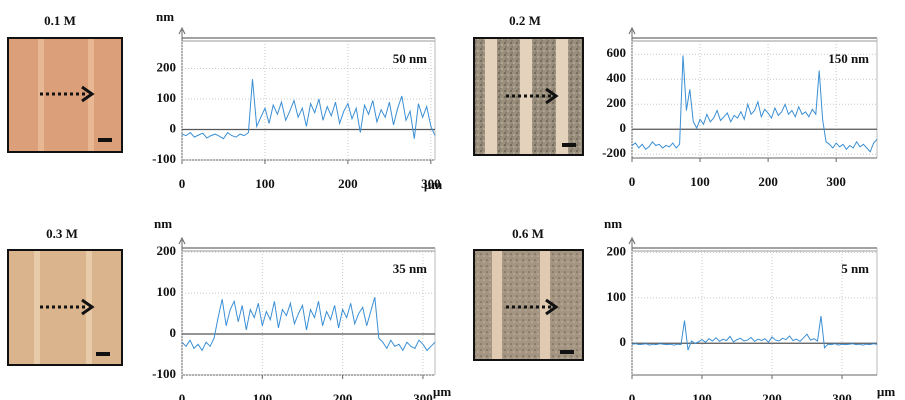  I want to click on y-tick-label: -200, so click(614, 152).